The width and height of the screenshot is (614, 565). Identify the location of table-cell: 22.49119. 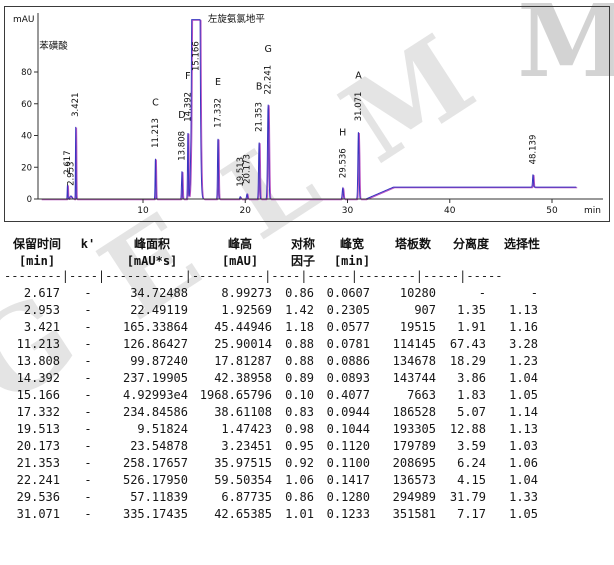
(159, 310).